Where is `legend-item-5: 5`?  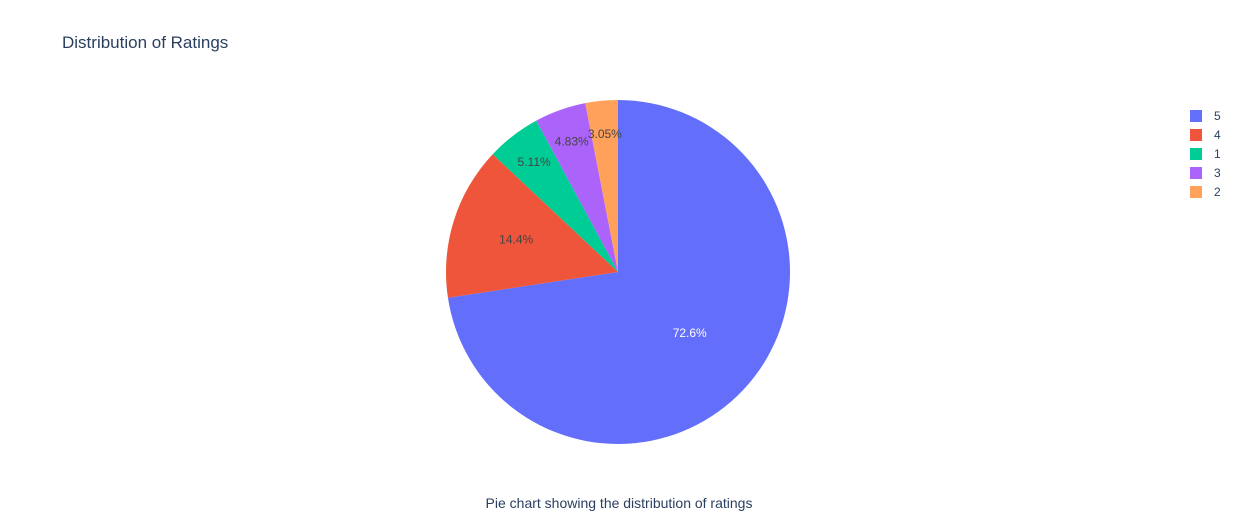 legend-item-5: 5 is located at coordinates (1215, 115).